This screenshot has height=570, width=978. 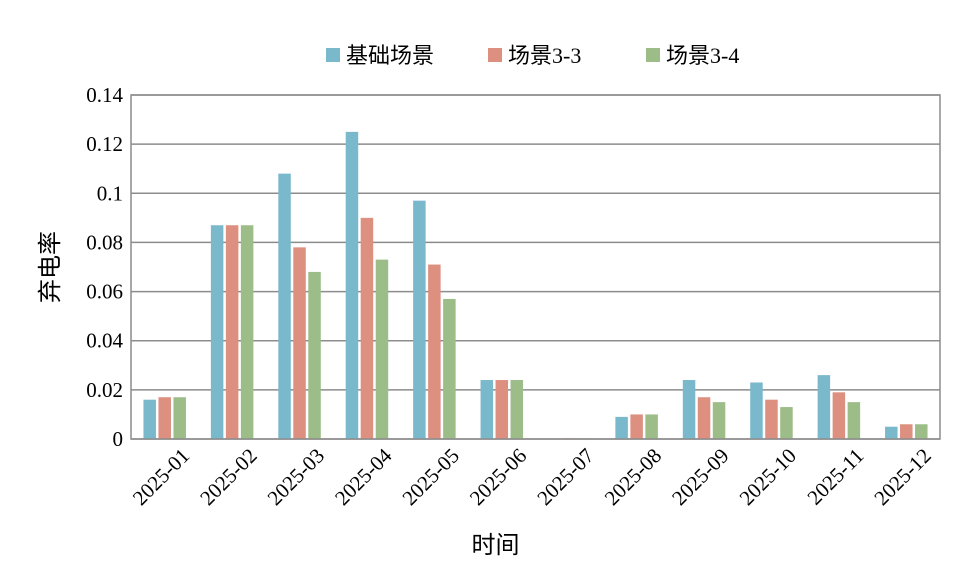 What do you see at coordinates (296, 477) in the screenshot?
I see `x-tick-label: 2025-03` at bounding box center [296, 477].